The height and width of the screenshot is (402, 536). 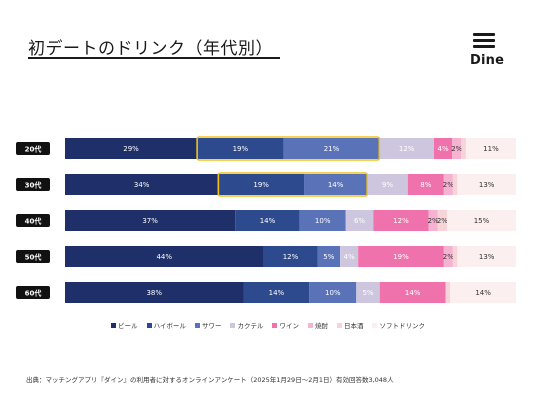 I want to click on legend-label: サワー, so click(x=211, y=326).